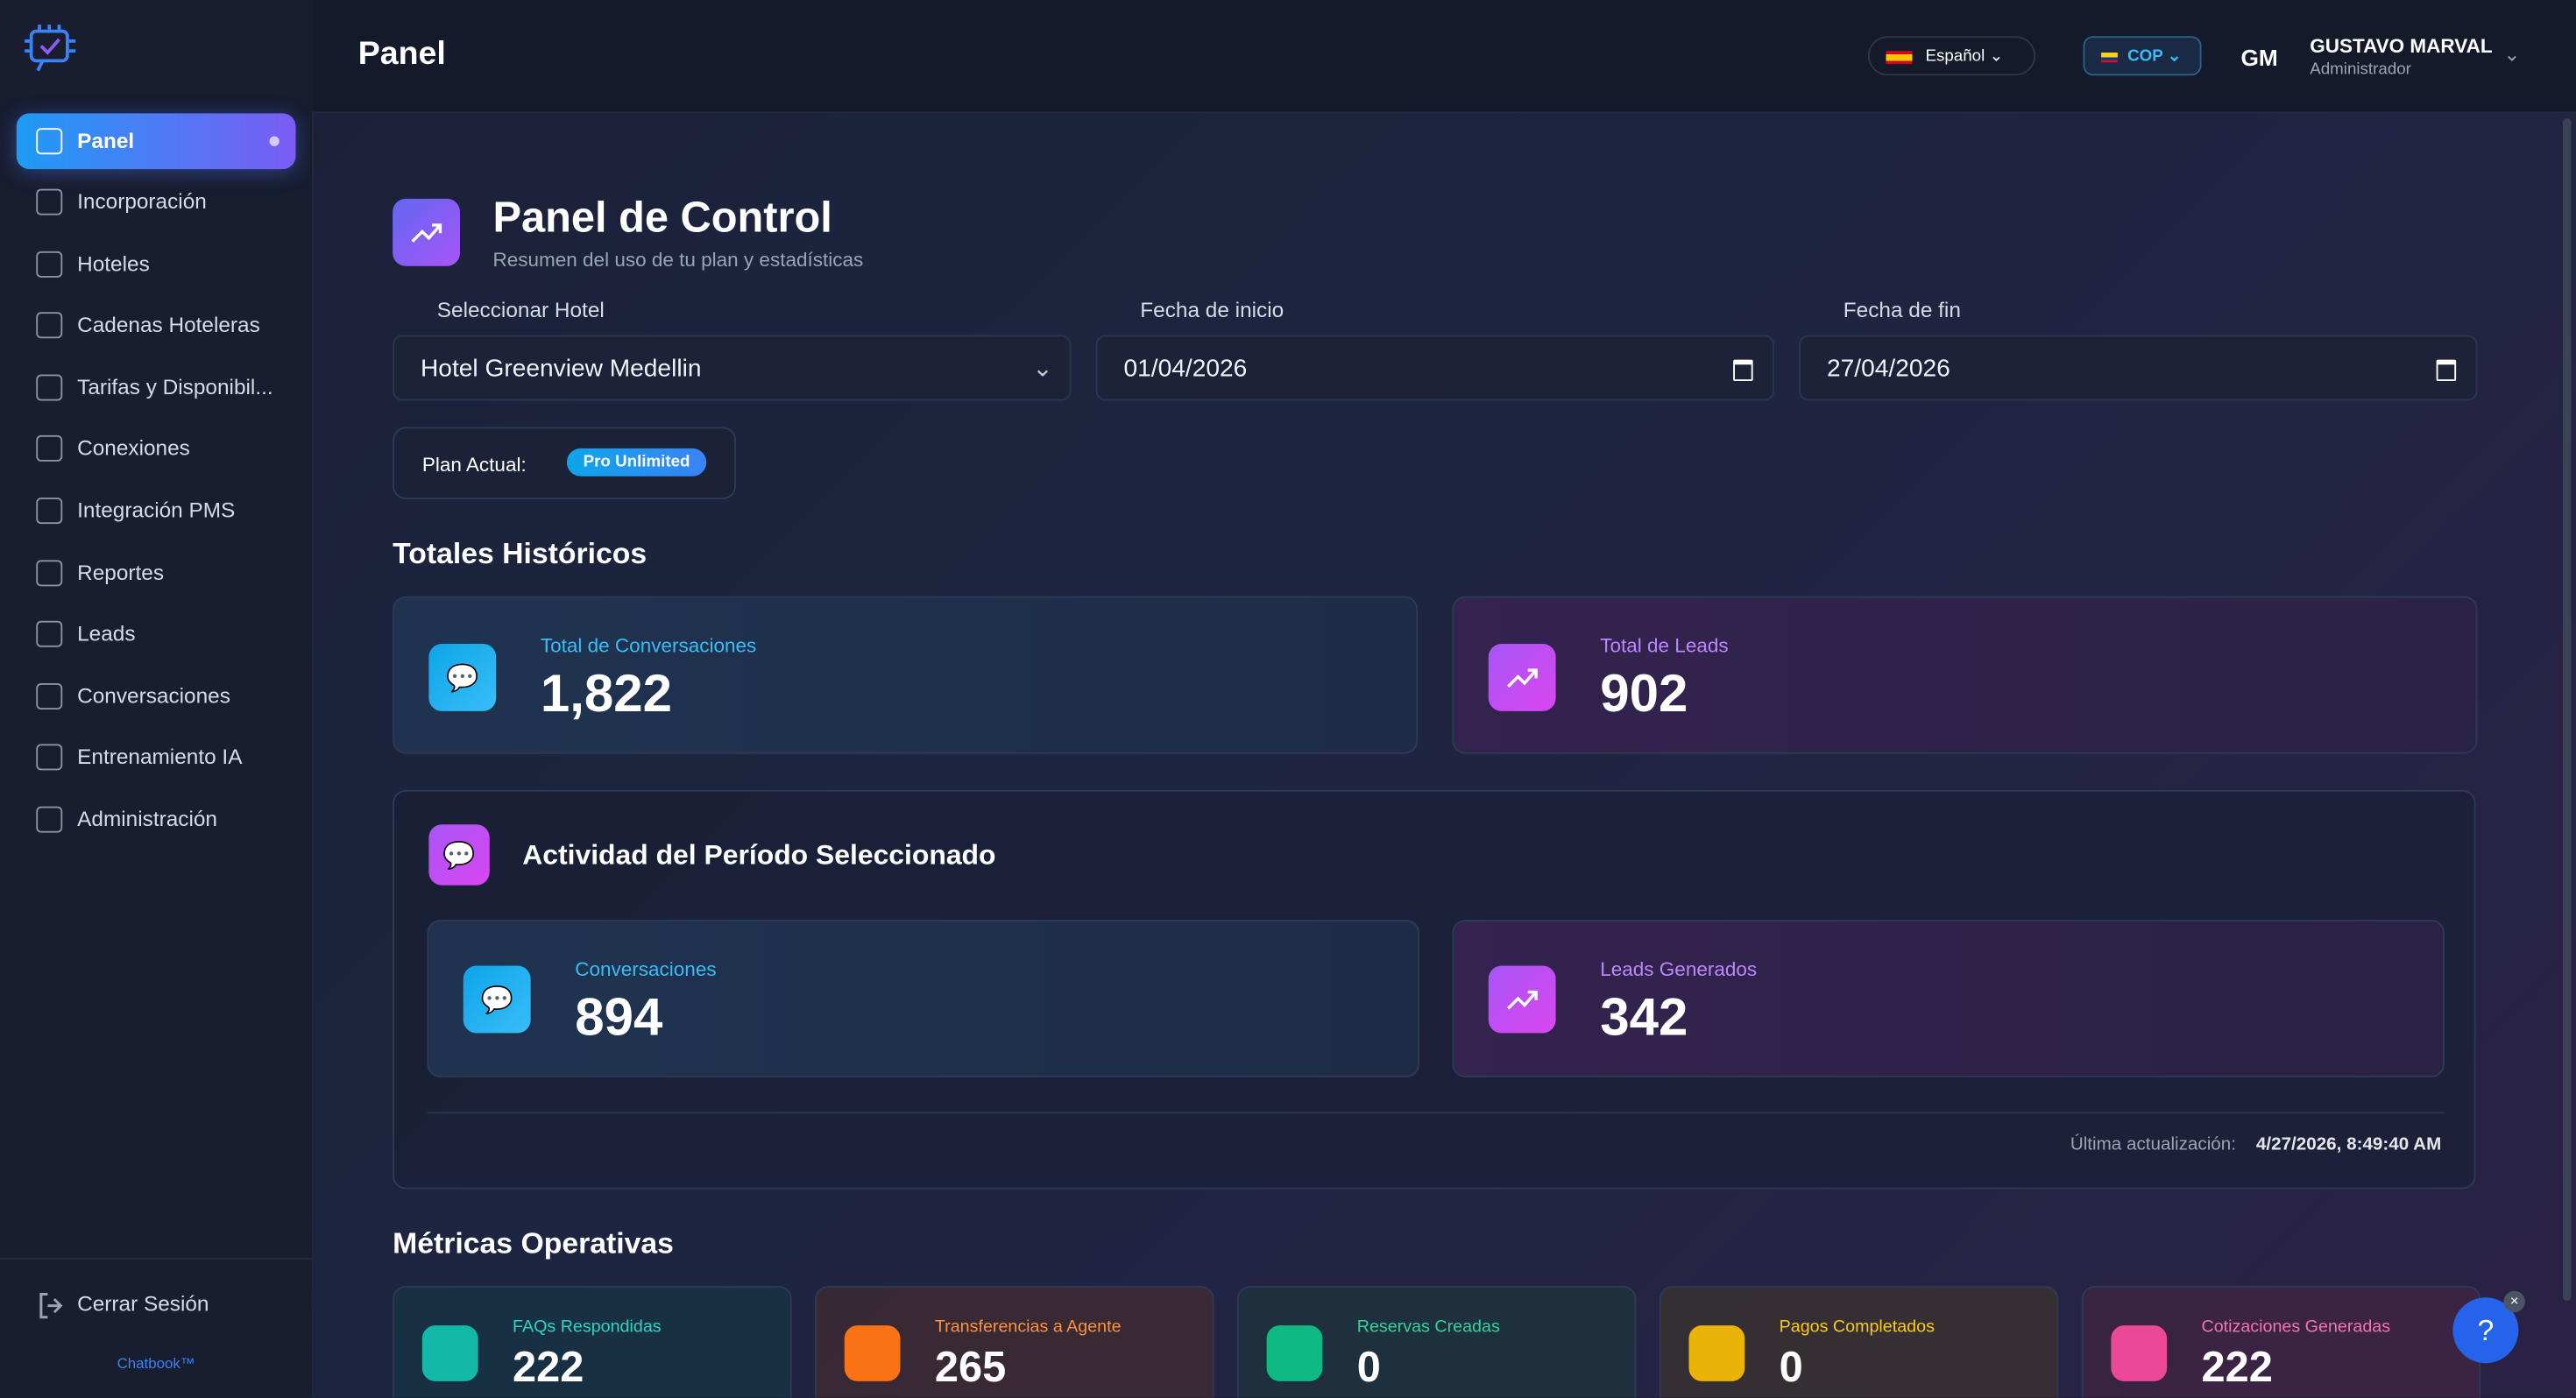 The width and height of the screenshot is (2576, 1398). I want to click on start: 01/04/2026, so click(1185, 369).